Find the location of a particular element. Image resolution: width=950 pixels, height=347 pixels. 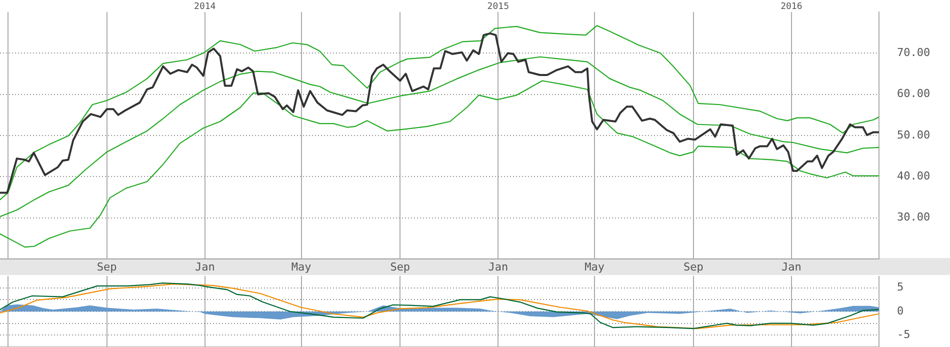

y-tick-label: 5 is located at coordinates (900, 287).